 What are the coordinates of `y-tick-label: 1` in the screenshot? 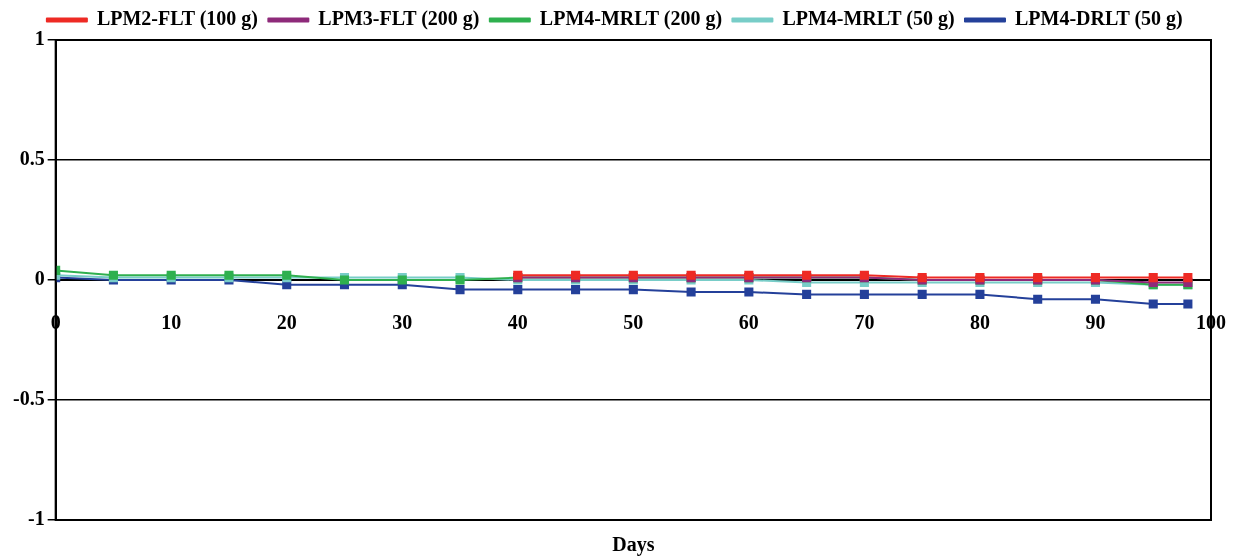 It's located at (39, 38).